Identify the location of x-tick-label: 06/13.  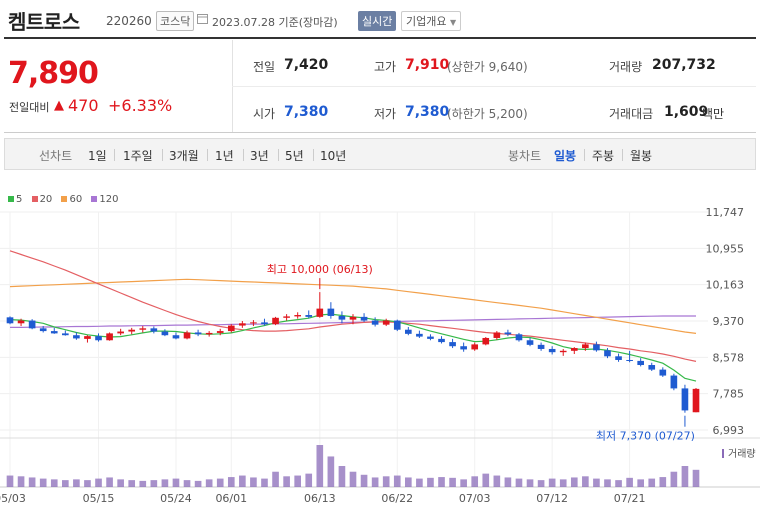
(320, 498).